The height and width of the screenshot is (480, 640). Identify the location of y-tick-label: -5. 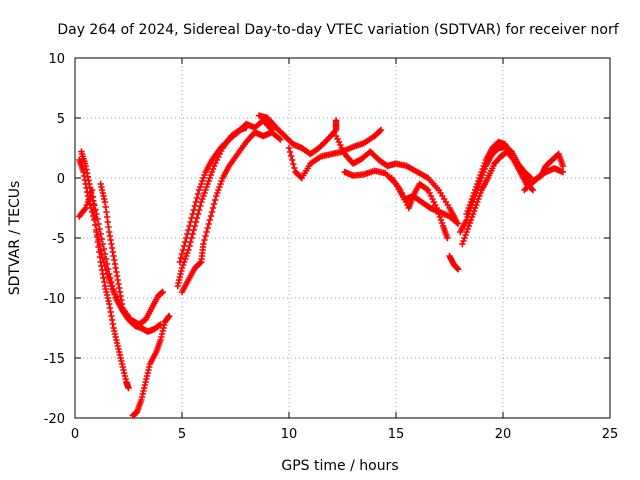
(58, 239).